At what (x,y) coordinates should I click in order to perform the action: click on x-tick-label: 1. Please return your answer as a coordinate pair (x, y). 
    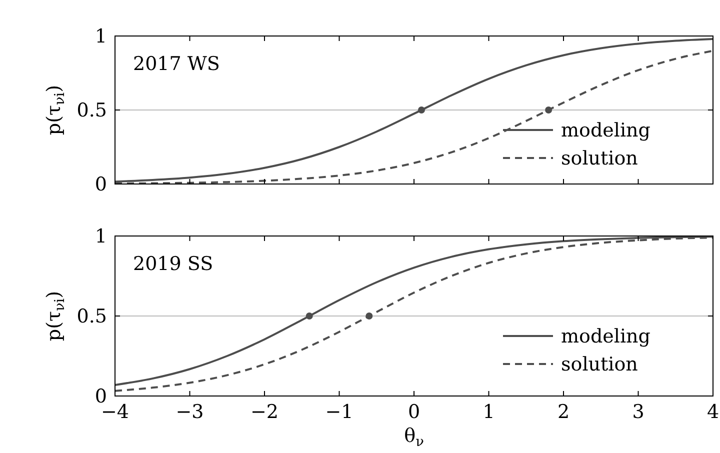
    Looking at the image, I should click on (488, 412).